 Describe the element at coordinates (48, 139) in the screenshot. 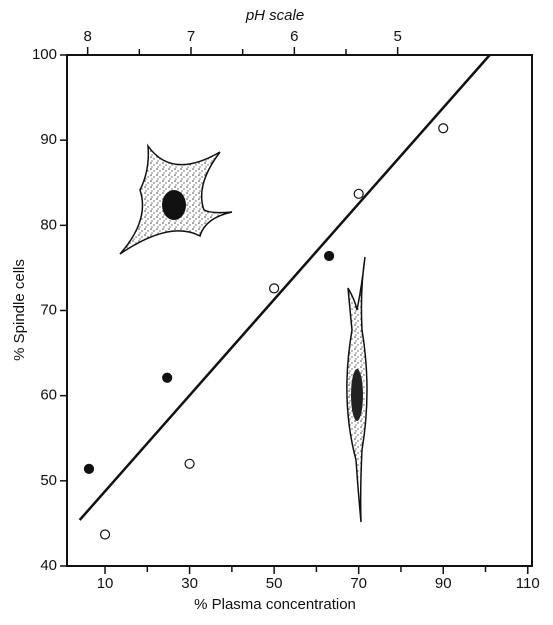

I see `y-tick-label: 90` at that location.